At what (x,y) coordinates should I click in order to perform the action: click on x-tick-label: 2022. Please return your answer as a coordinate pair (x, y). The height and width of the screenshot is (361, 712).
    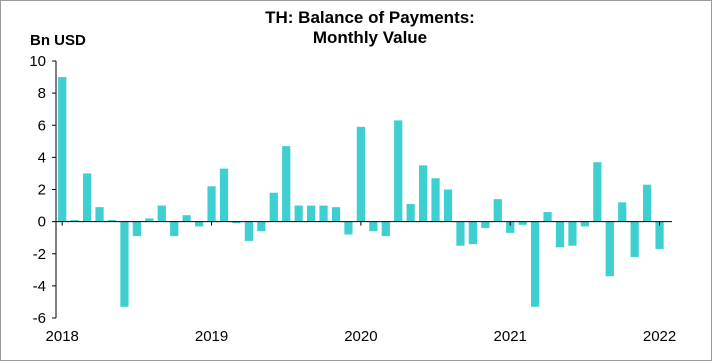
    Looking at the image, I should click on (659, 336).